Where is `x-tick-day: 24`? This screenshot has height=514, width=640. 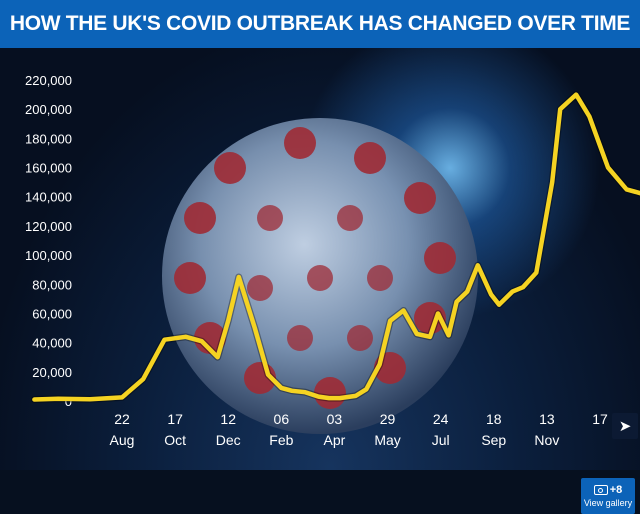 x-tick-day: 24 is located at coordinates (441, 419).